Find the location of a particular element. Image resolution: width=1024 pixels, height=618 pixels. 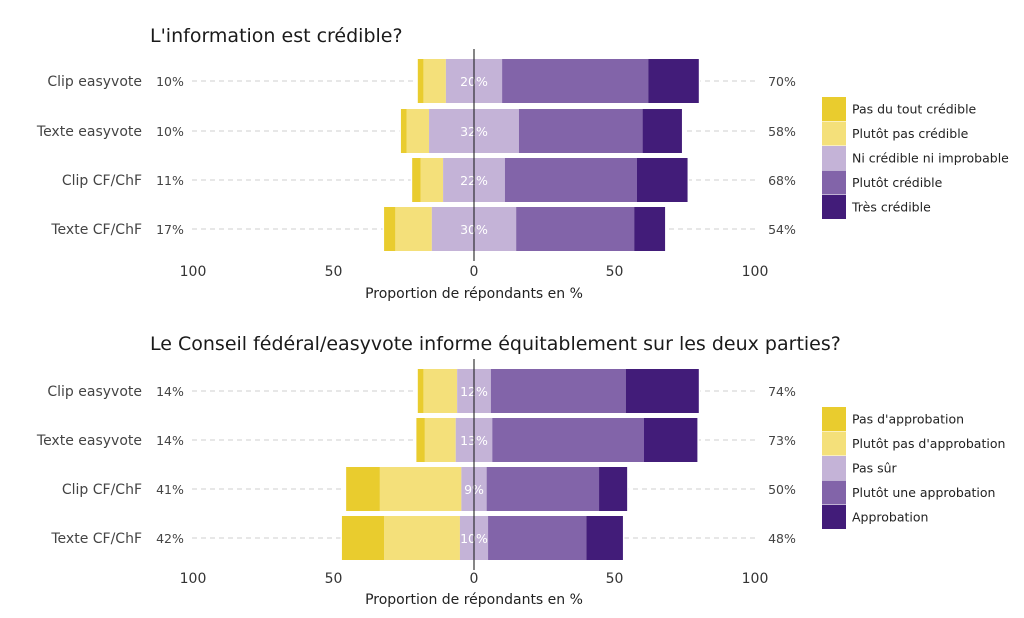

legend-entry: Plutôt pas d'approbation is located at coordinates (928, 443).